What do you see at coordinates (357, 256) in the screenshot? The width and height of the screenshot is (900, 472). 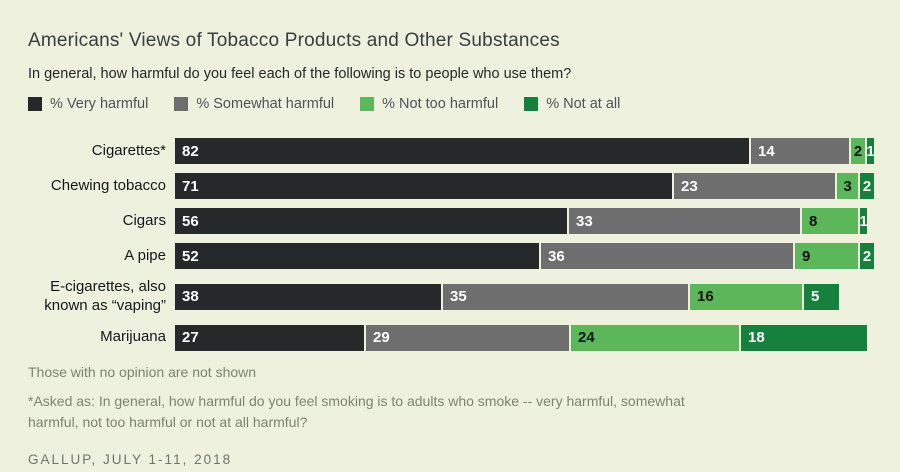 I see `bar-segment: 52` at bounding box center [357, 256].